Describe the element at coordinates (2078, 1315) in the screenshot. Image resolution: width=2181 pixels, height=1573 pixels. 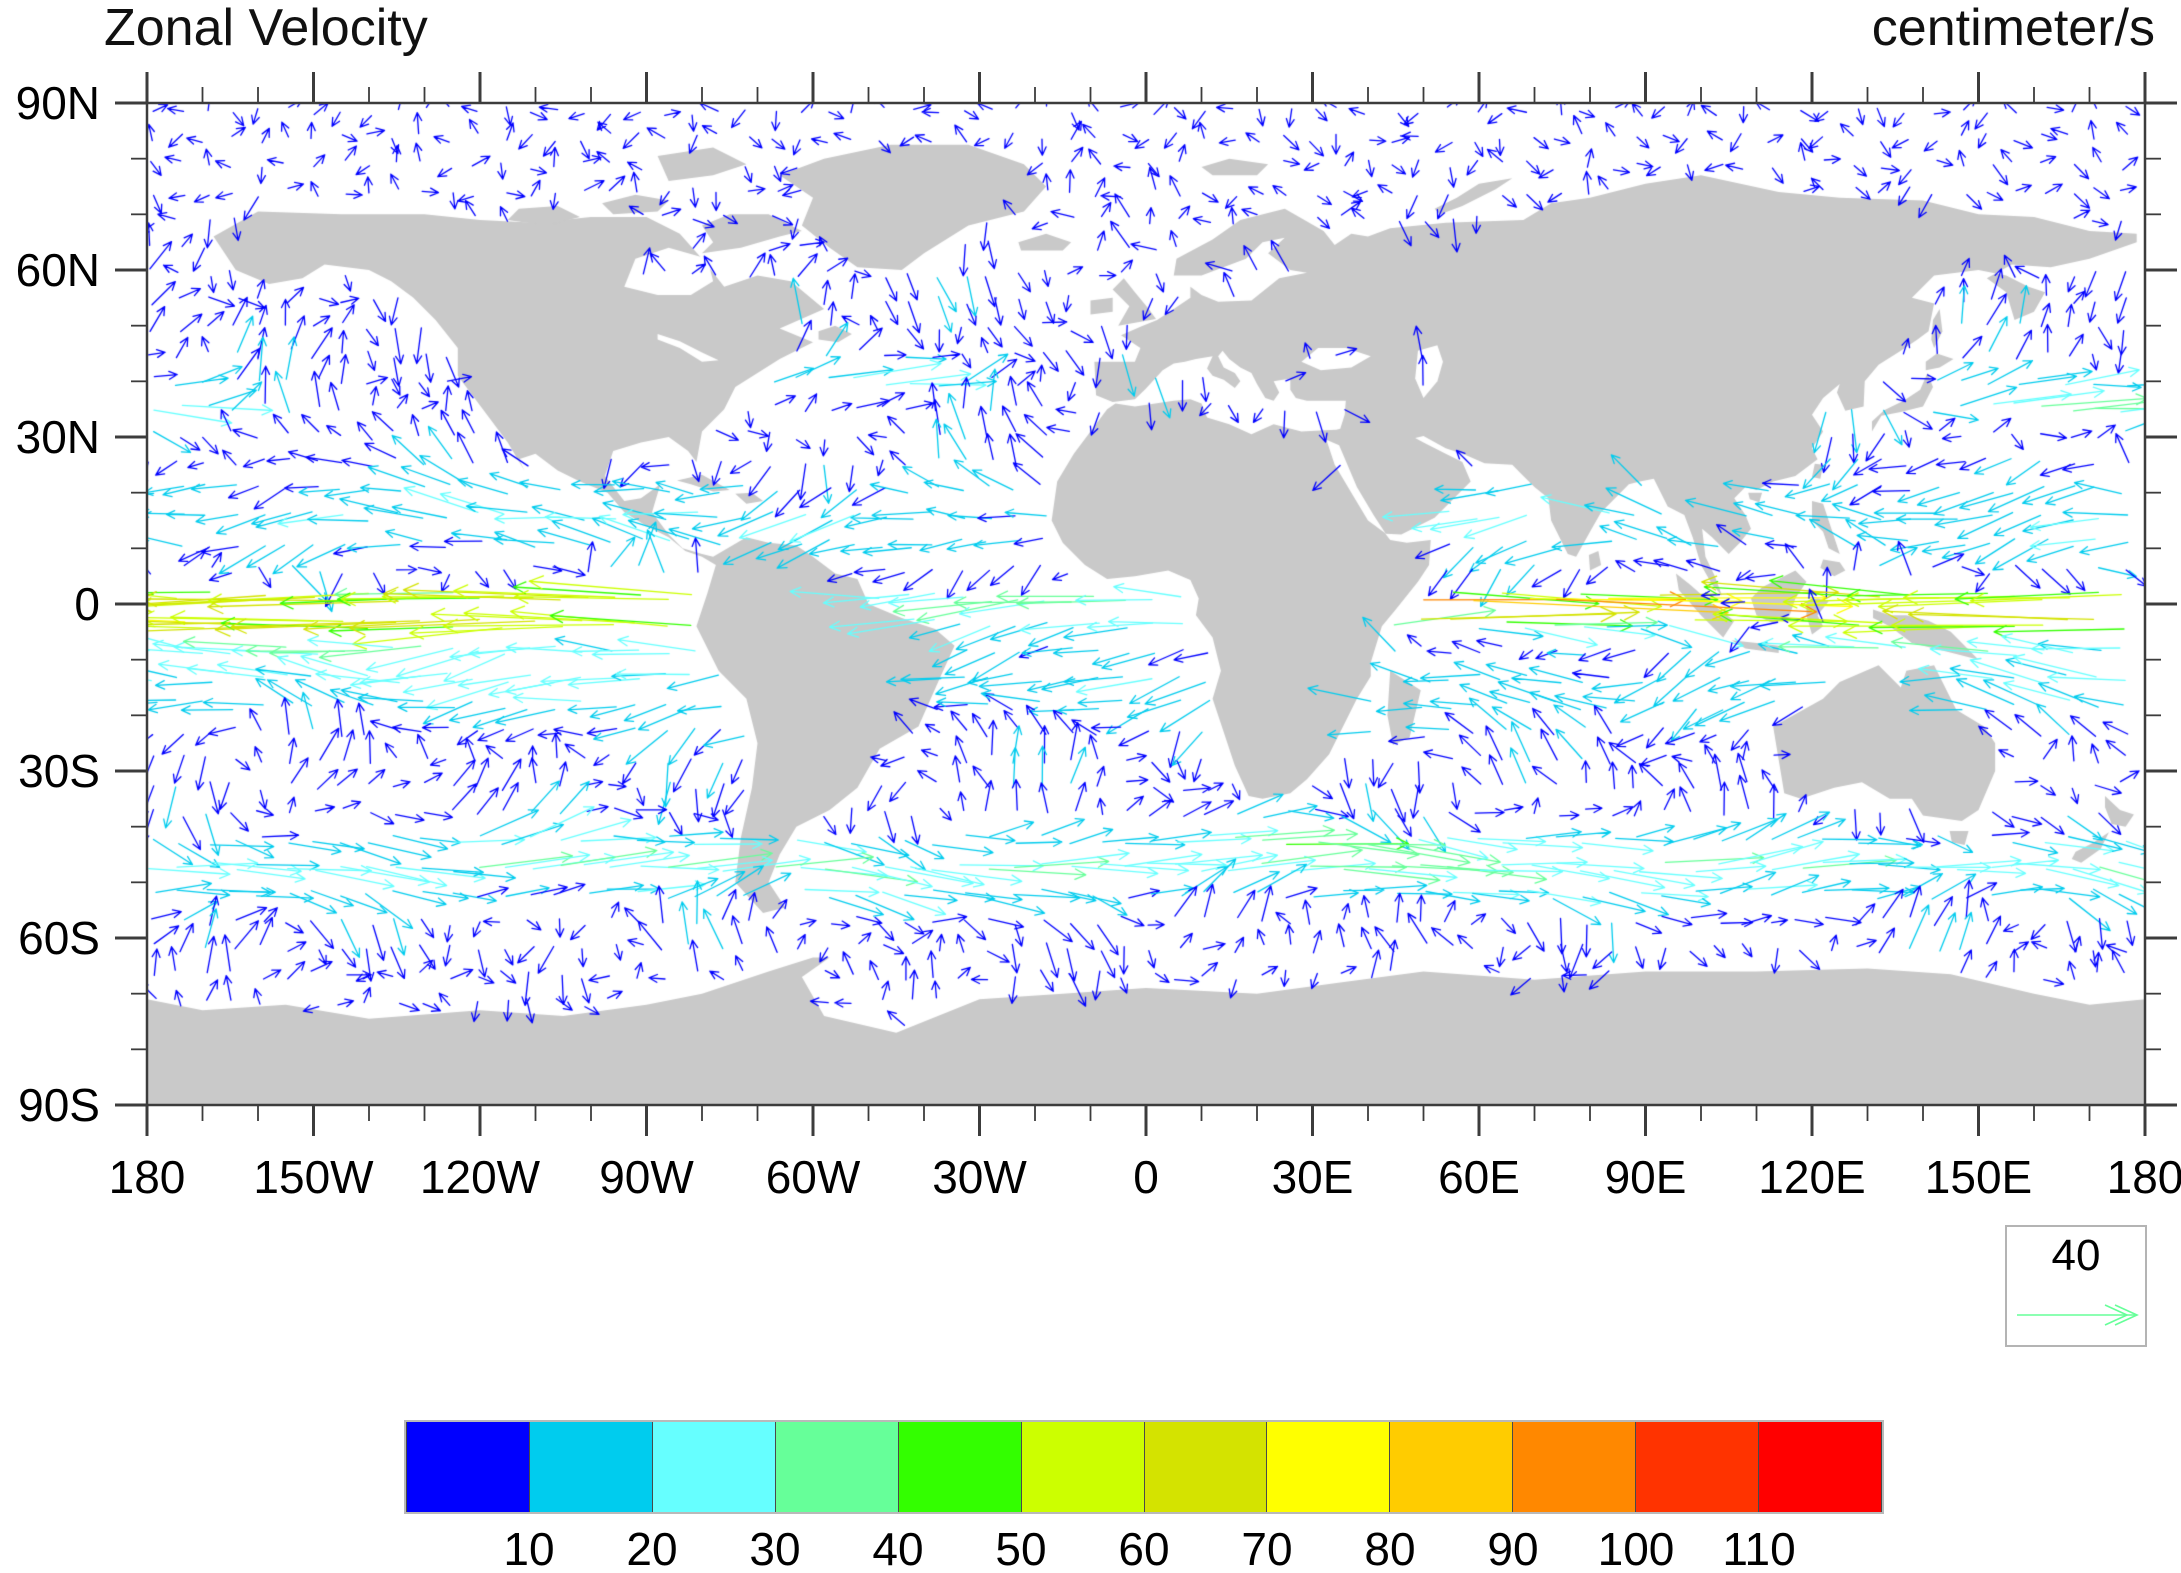
I see `reference-vector-arrow` at that location.